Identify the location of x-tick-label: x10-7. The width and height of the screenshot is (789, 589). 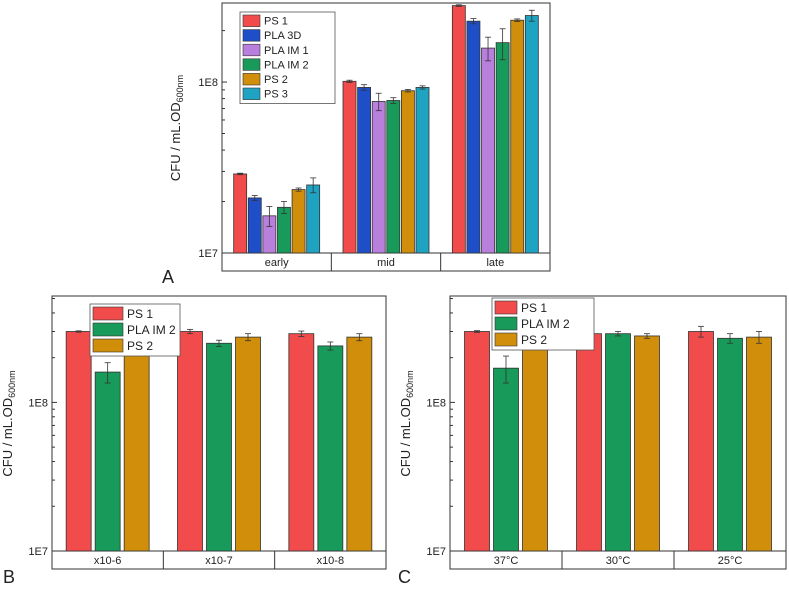
(219, 561).